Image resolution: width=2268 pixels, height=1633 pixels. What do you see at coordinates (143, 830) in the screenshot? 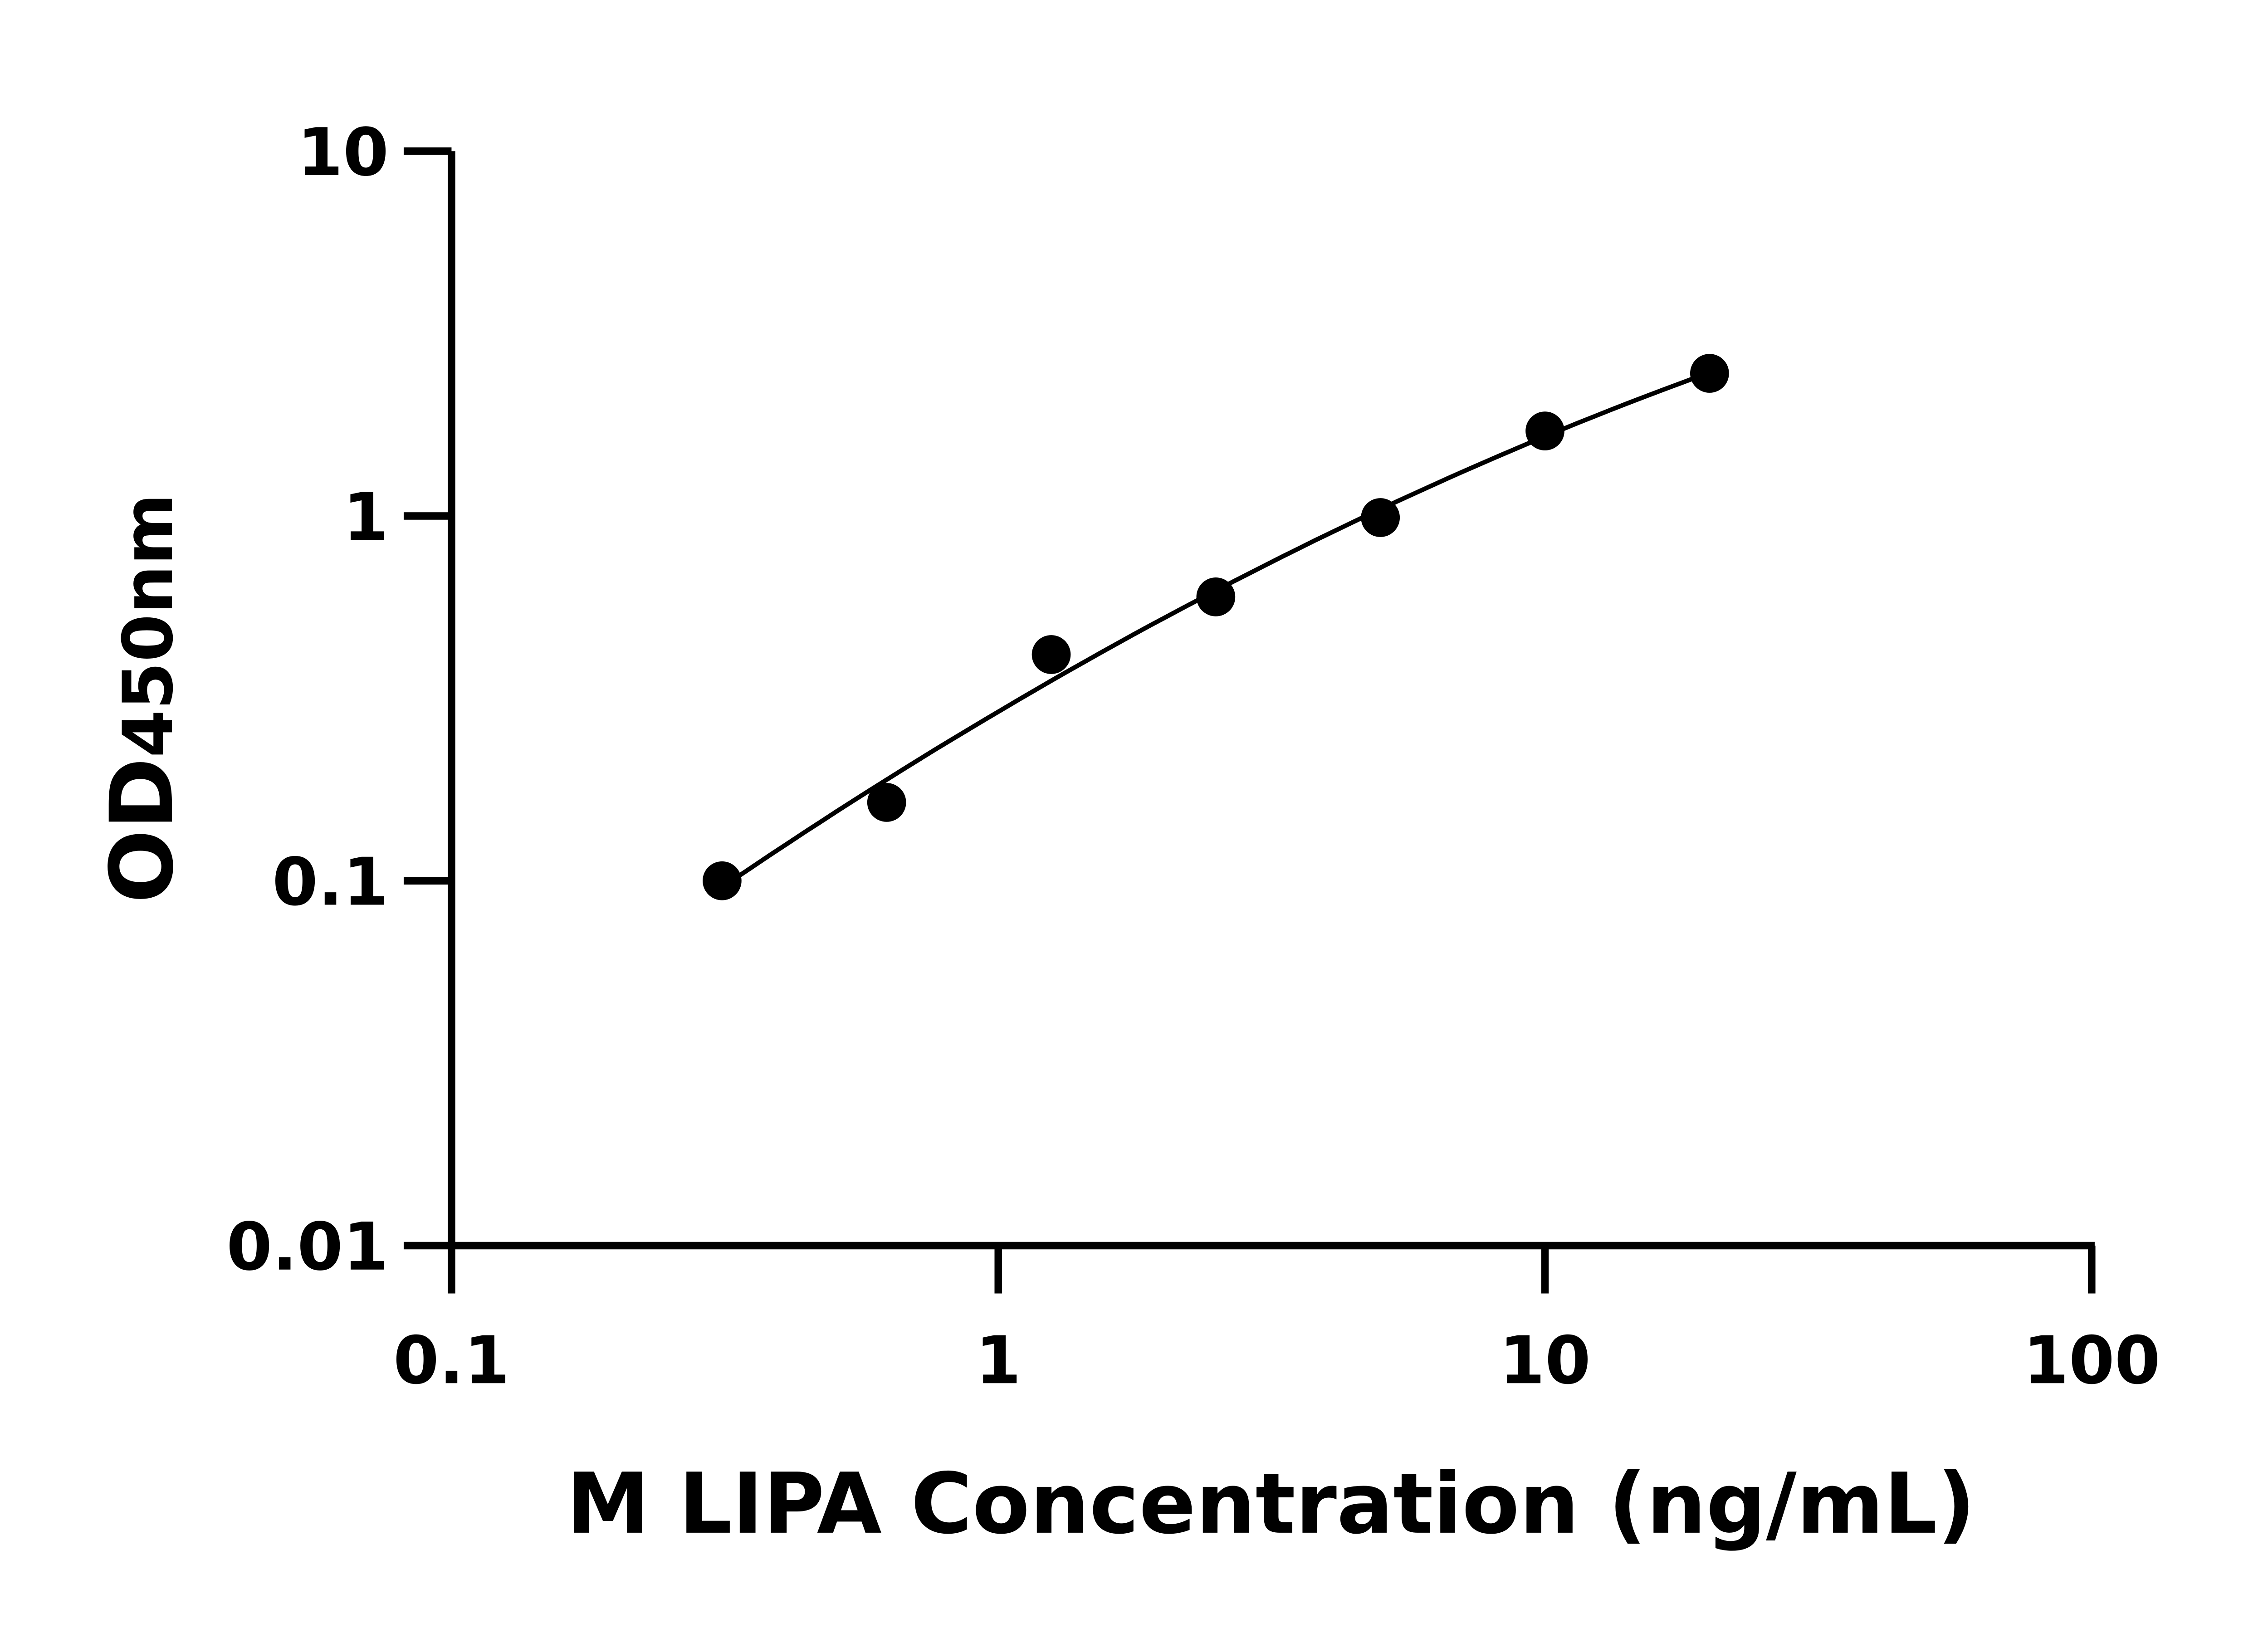
I see `y-axis-title-main: OD` at bounding box center [143, 830].